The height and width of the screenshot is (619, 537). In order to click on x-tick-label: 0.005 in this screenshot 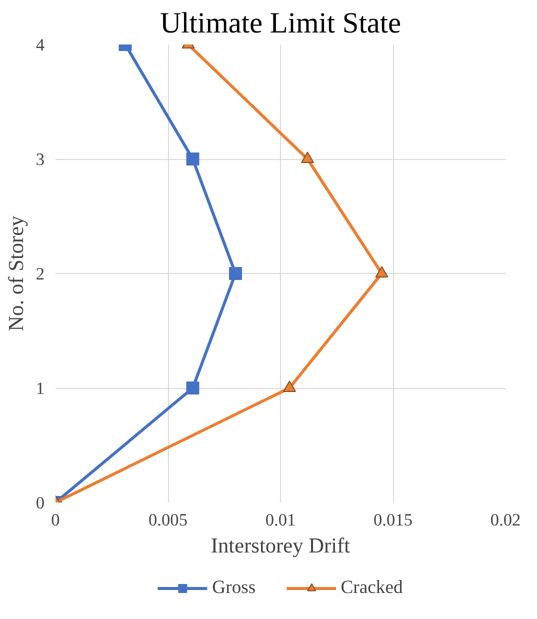, I will do `click(168, 520)`.